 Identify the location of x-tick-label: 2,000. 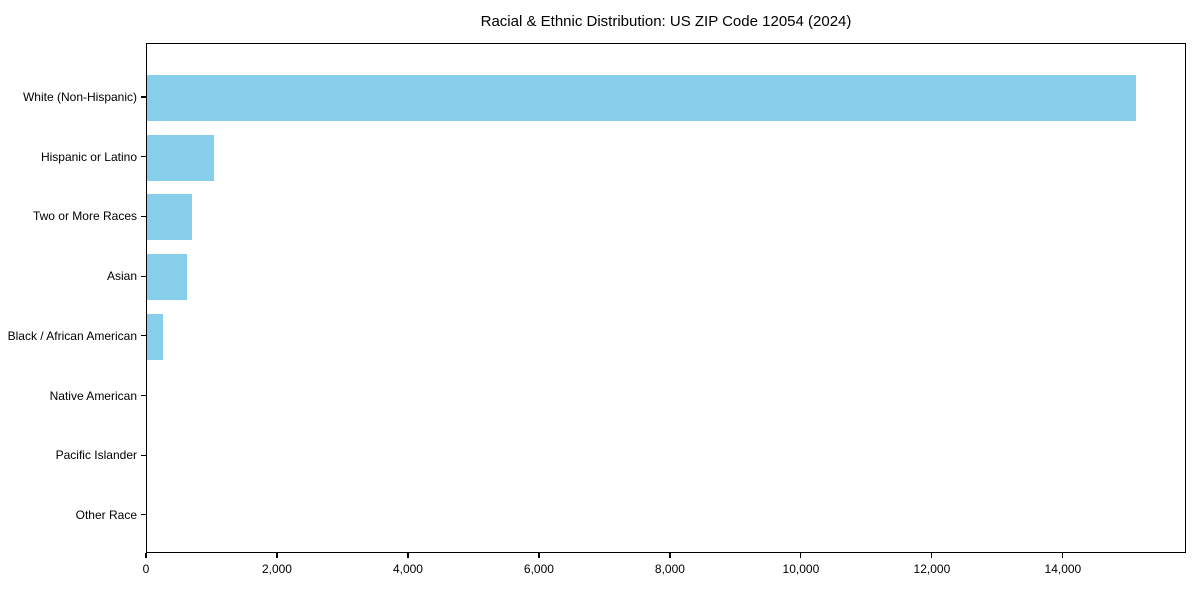
(276, 569).